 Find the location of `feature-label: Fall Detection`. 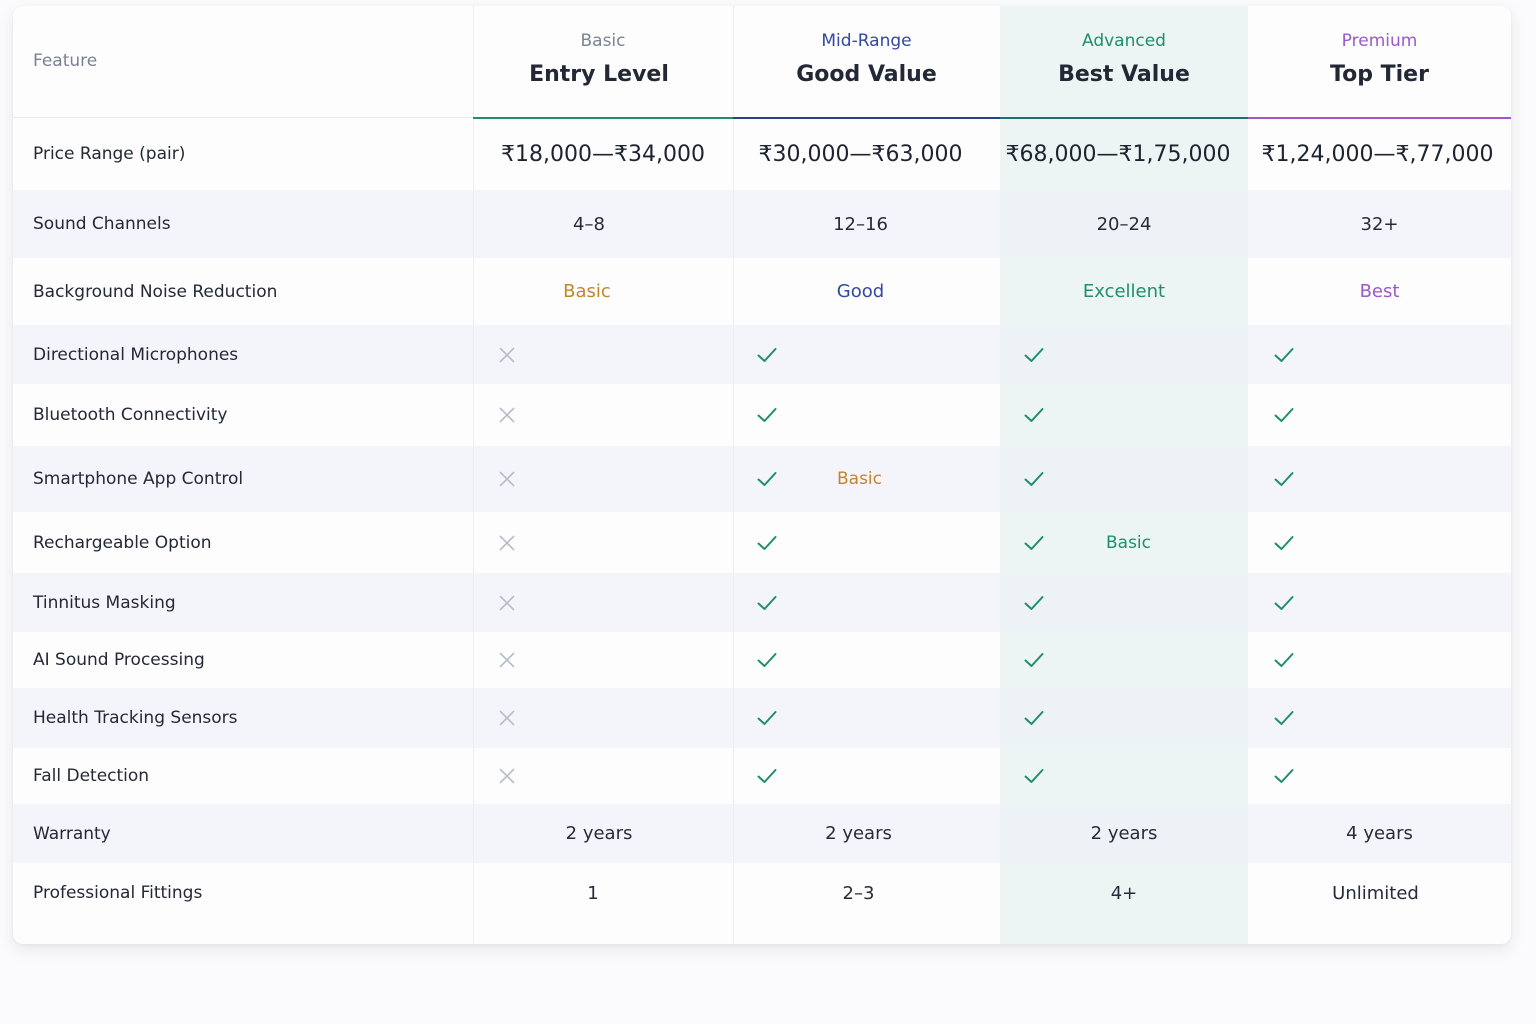

feature-label: Fall Detection is located at coordinates (91, 776).